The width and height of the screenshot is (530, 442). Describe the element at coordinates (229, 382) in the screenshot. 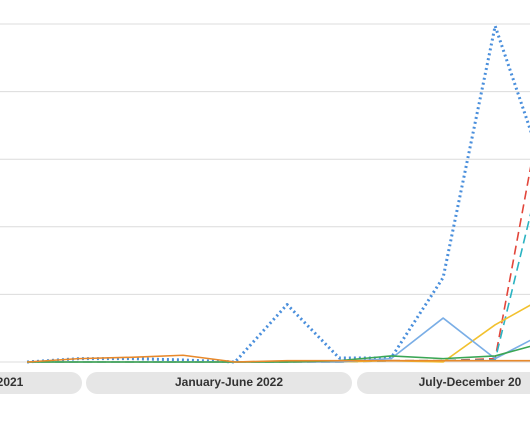

I see `period-label: January-June 2022` at that location.